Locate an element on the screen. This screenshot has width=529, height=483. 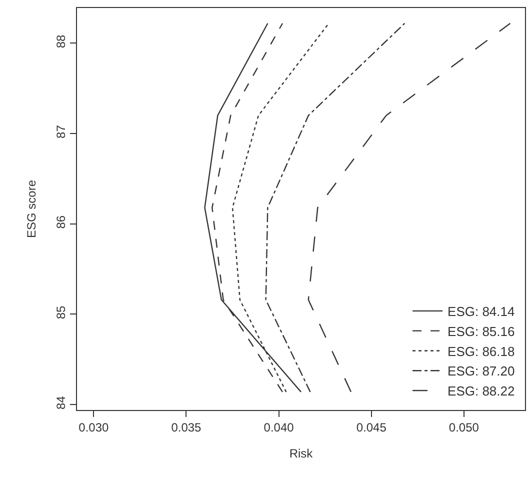
x-axis-title: Risk is located at coordinates (301, 453).